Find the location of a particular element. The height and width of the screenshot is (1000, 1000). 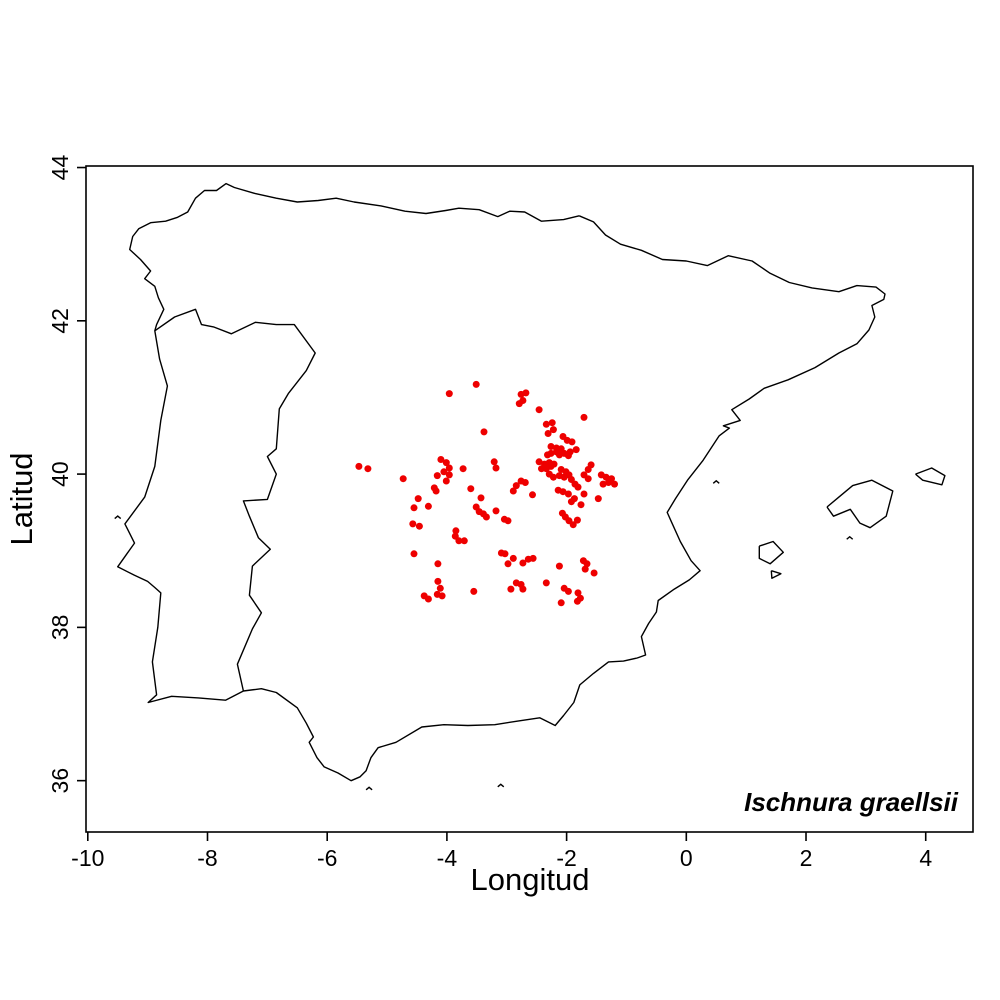

y-axis-title: Latitud is located at coordinates (21, 498).